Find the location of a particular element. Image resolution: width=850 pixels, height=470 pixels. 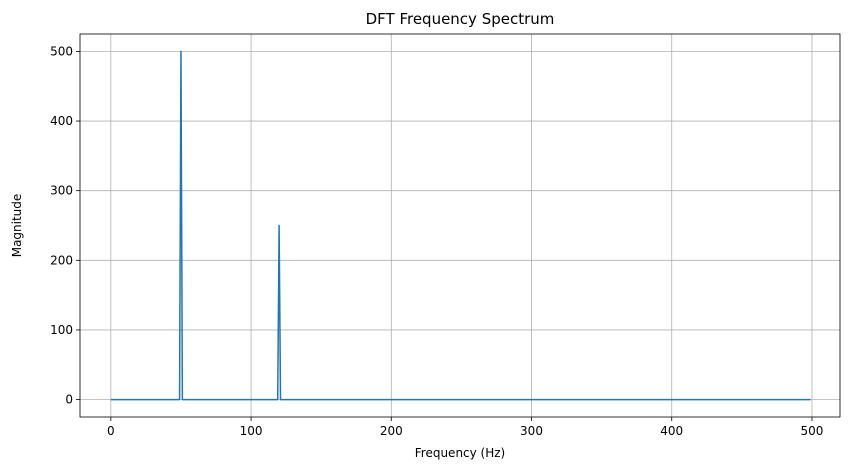

y-axis-label: Magnitude is located at coordinates (17, 226).